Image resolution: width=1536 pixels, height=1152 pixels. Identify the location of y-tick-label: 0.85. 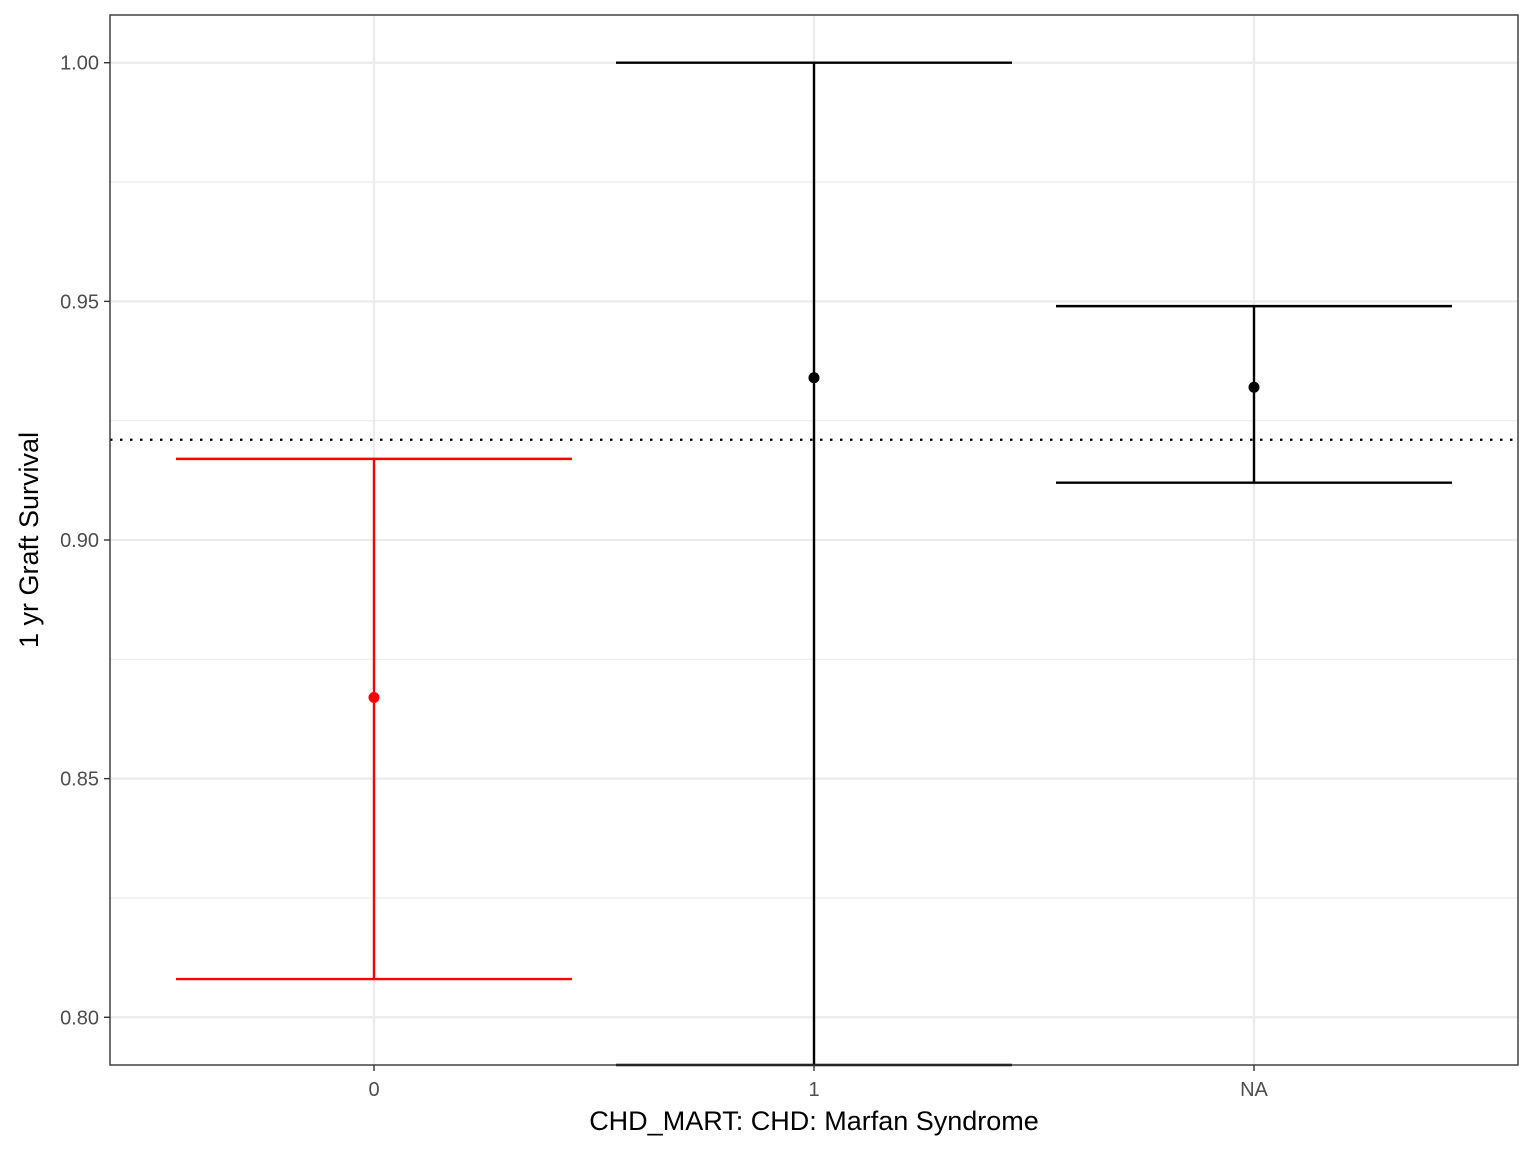
(79, 780).